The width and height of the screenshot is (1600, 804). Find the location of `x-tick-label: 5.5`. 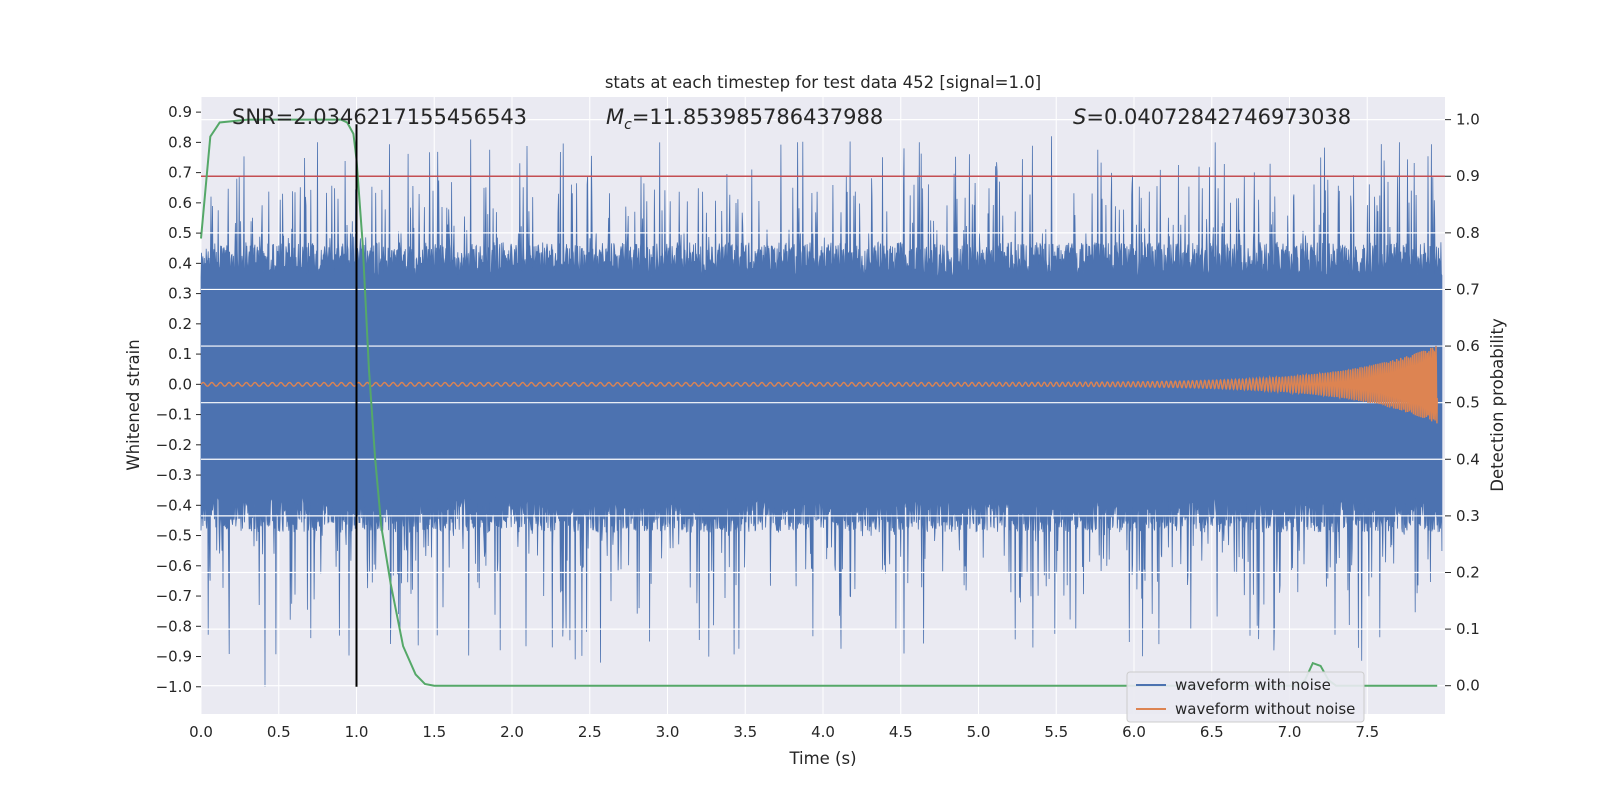

x-tick-label: 5.5 is located at coordinates (1056, 732).